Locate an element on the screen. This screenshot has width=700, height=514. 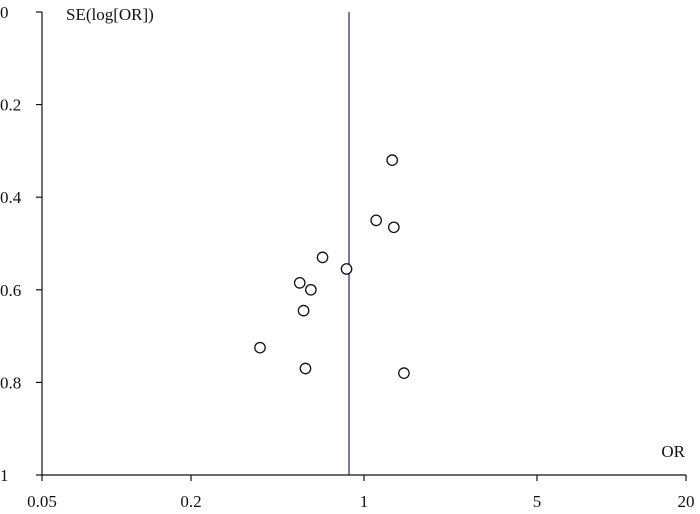
x-tick-label: 20 is located at coordinates (686, 501).